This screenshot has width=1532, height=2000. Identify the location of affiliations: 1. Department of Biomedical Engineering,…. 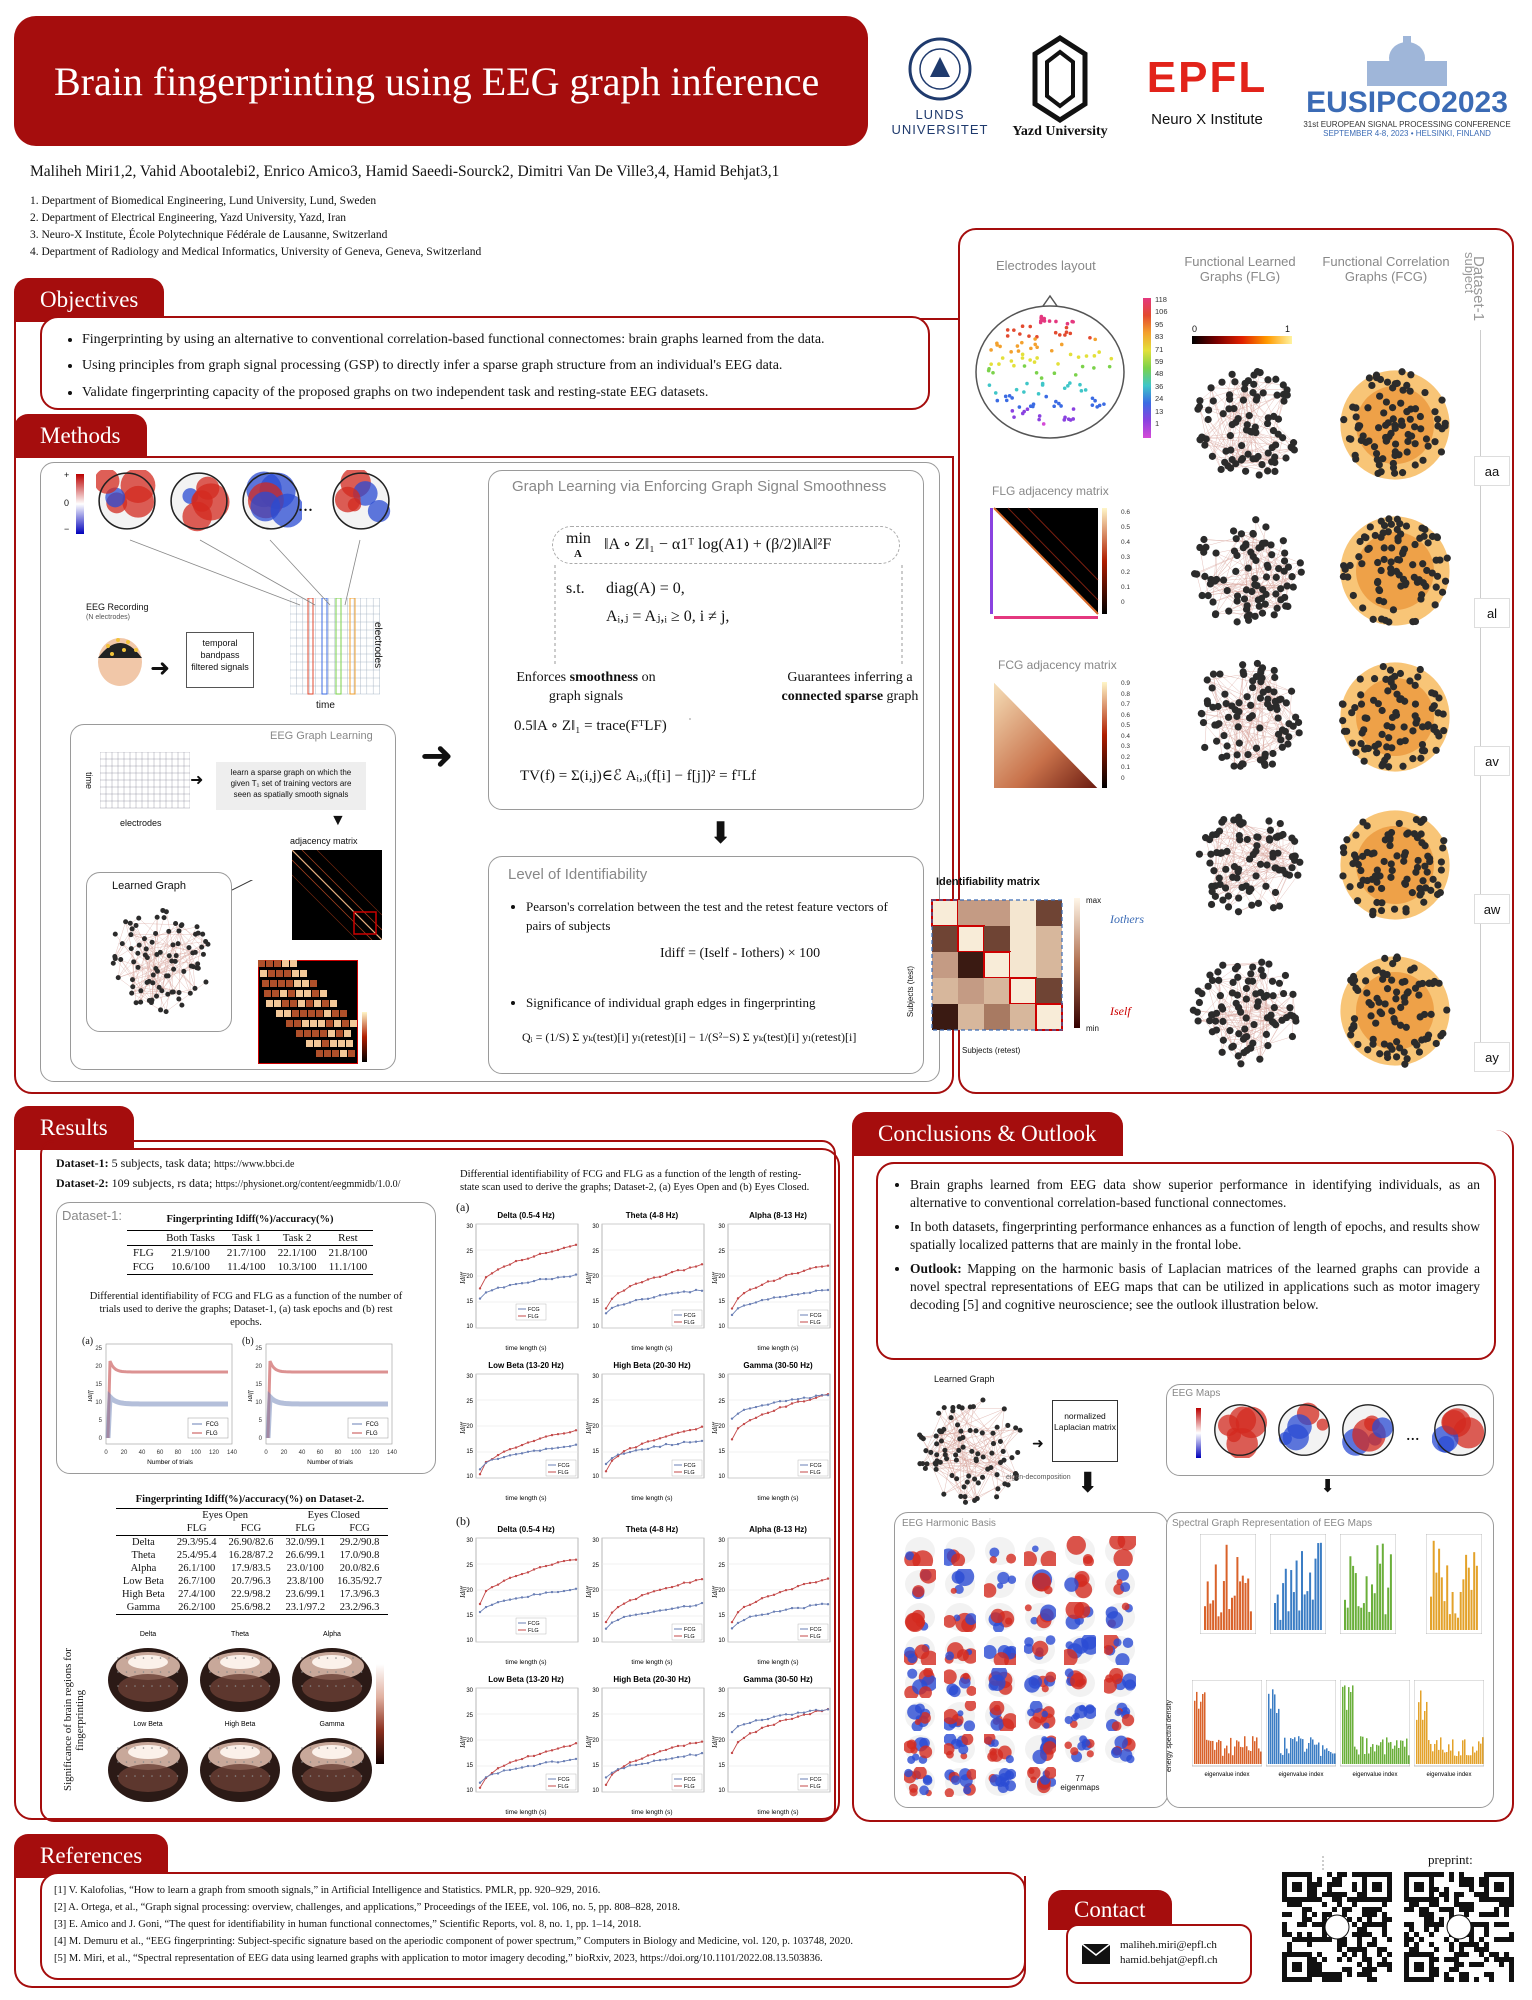
(255, 227).